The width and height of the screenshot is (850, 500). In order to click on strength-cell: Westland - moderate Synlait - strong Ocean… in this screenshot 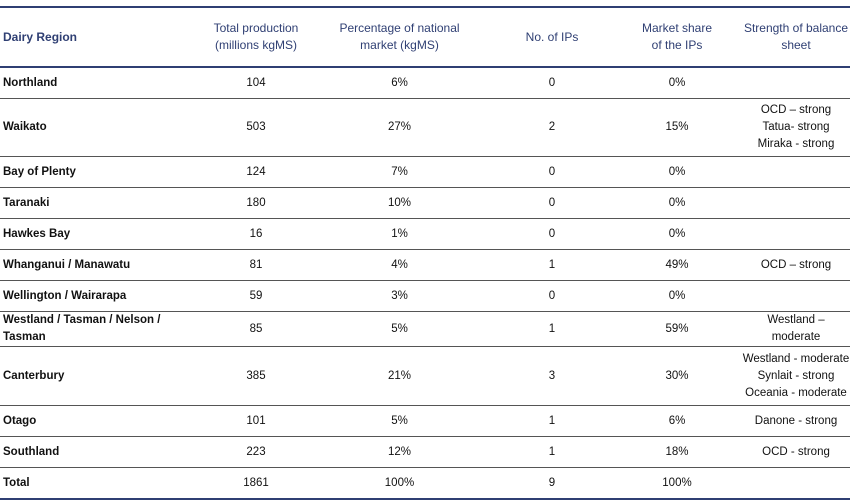, I will do `click(796, 376)`.